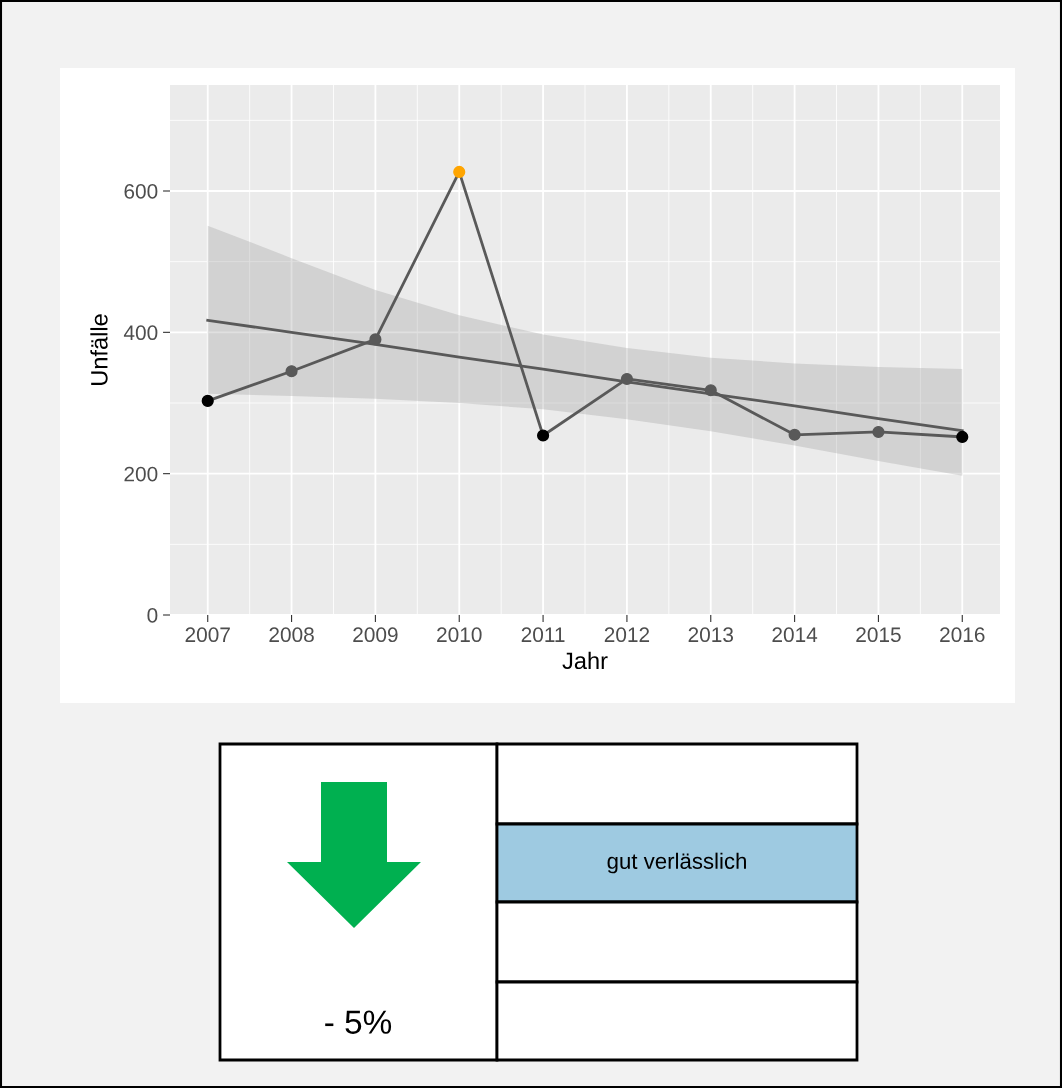 This screenshot has height=1088, width=1062. Describe the element at coordinates (99, 349) in the screenshot. I see `y-axis-title: Unfälle` at that location.